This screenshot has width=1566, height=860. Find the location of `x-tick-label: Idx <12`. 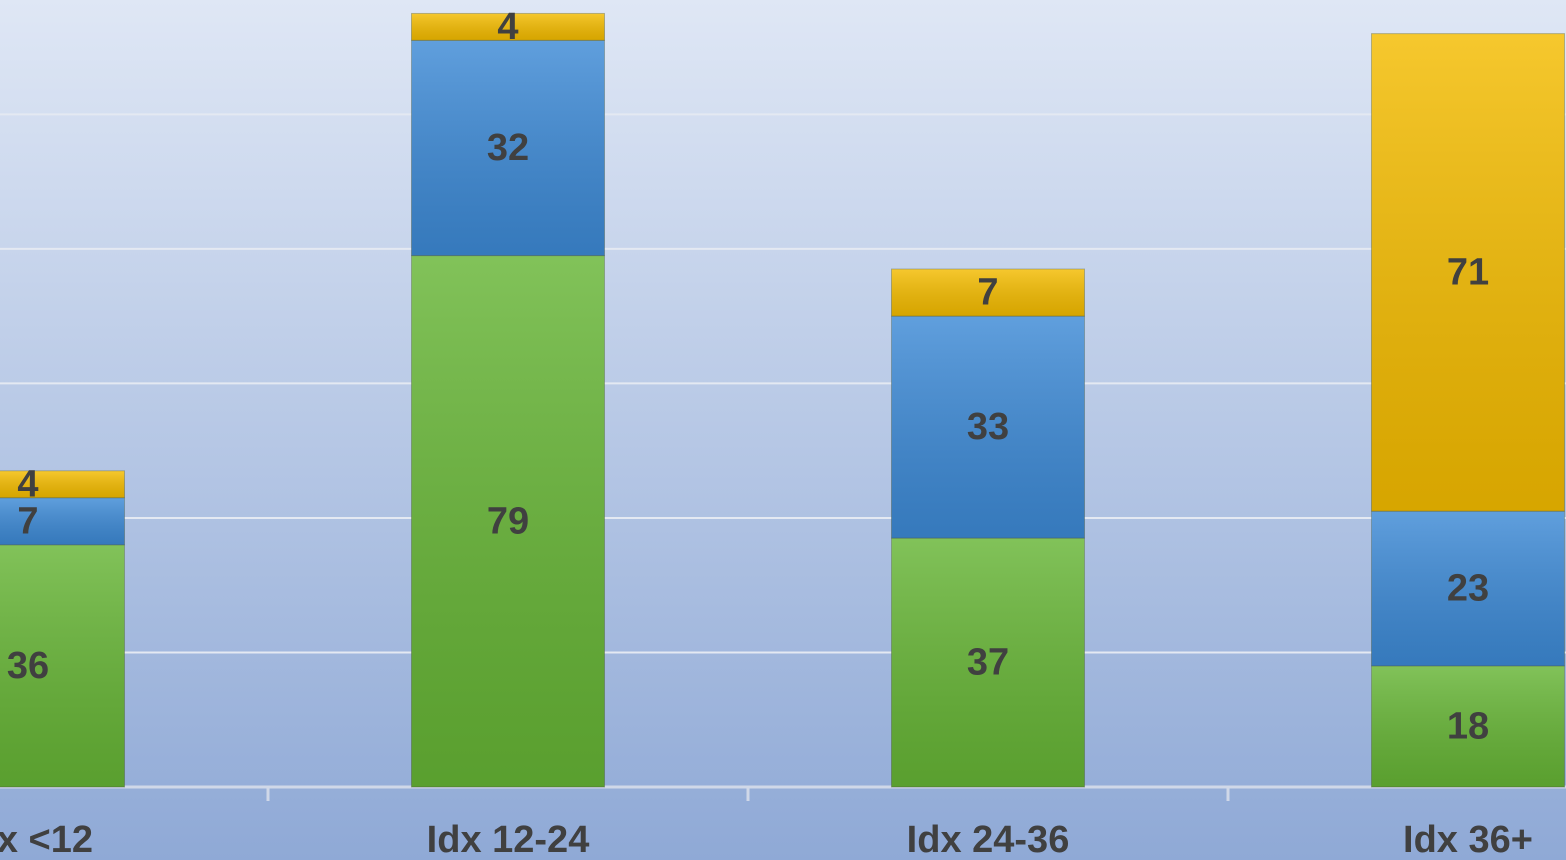

x-tick-label: Idx <12 is located at coordinates (46, 839).